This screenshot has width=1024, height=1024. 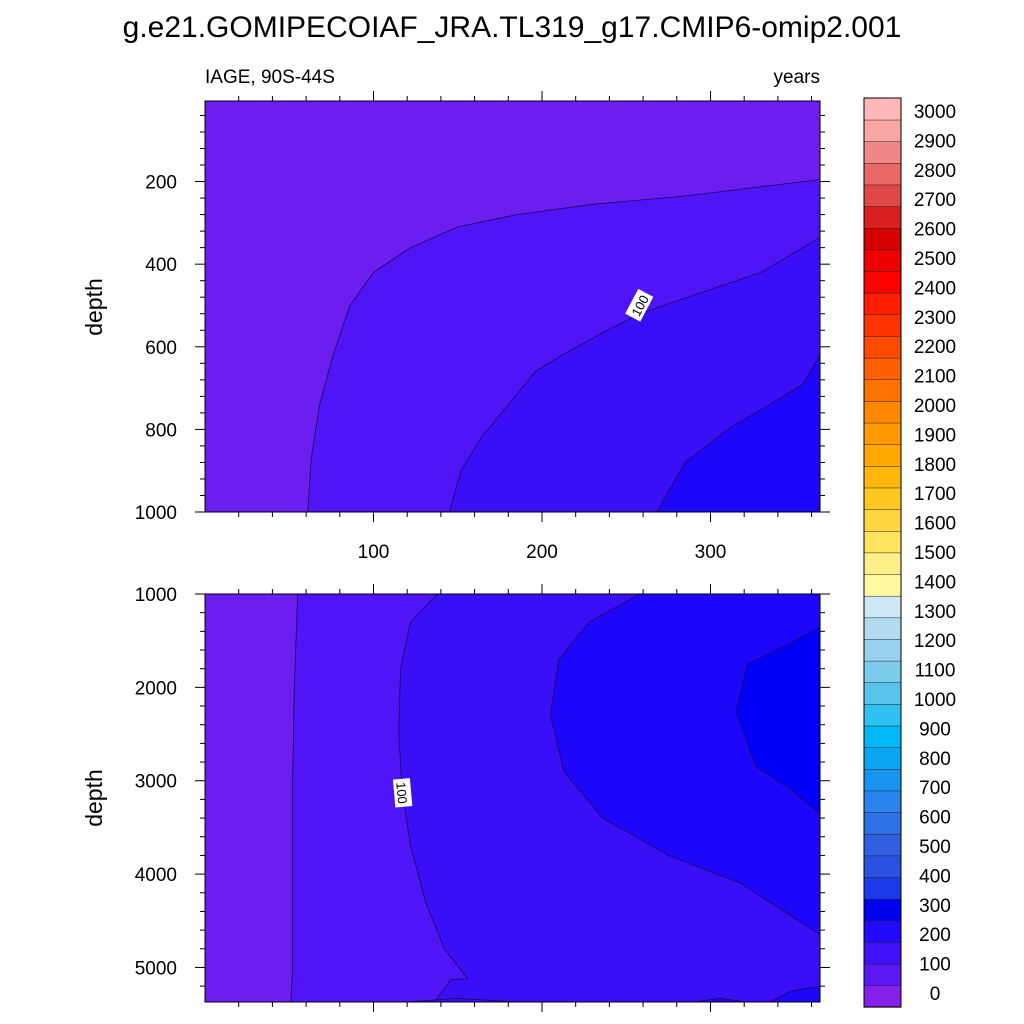 I want to click on colorbar-level-label: 1100, so click(x=935, y=671).